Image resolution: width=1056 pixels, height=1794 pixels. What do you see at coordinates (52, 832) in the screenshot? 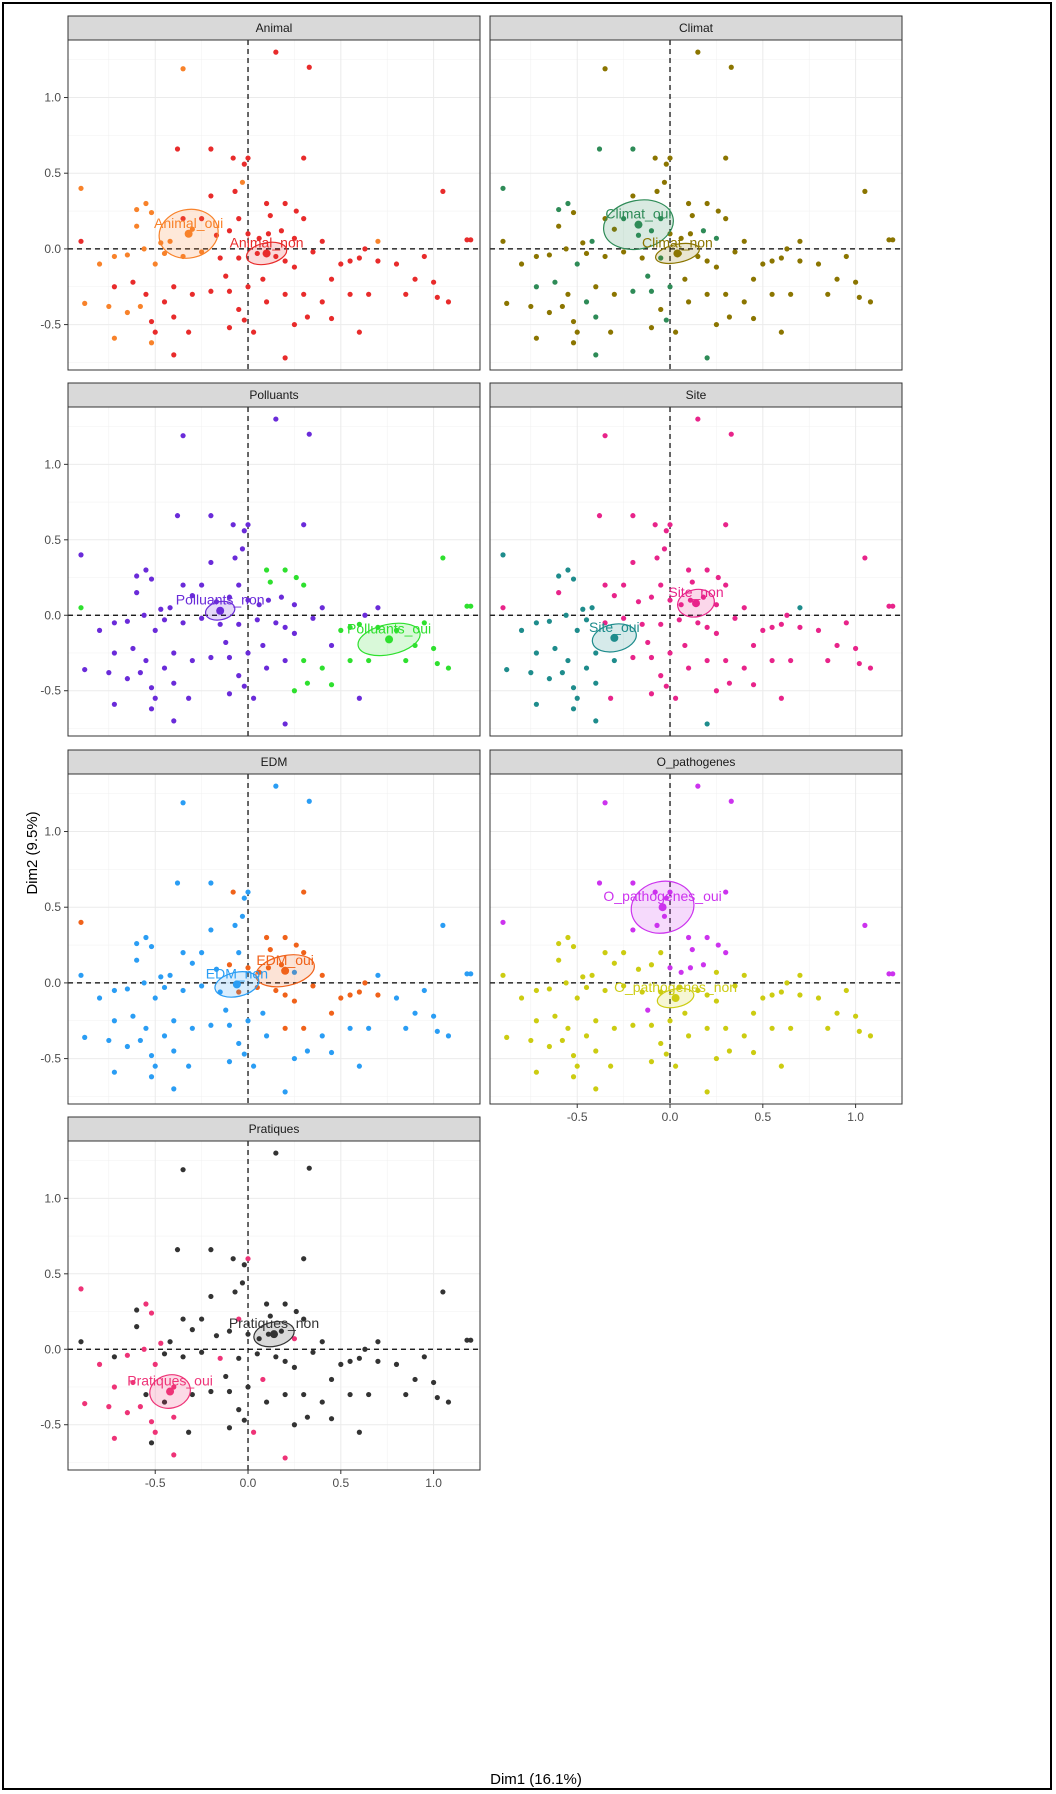
I see `y-tick-label: 1.0` at bounding box center [52, 832].